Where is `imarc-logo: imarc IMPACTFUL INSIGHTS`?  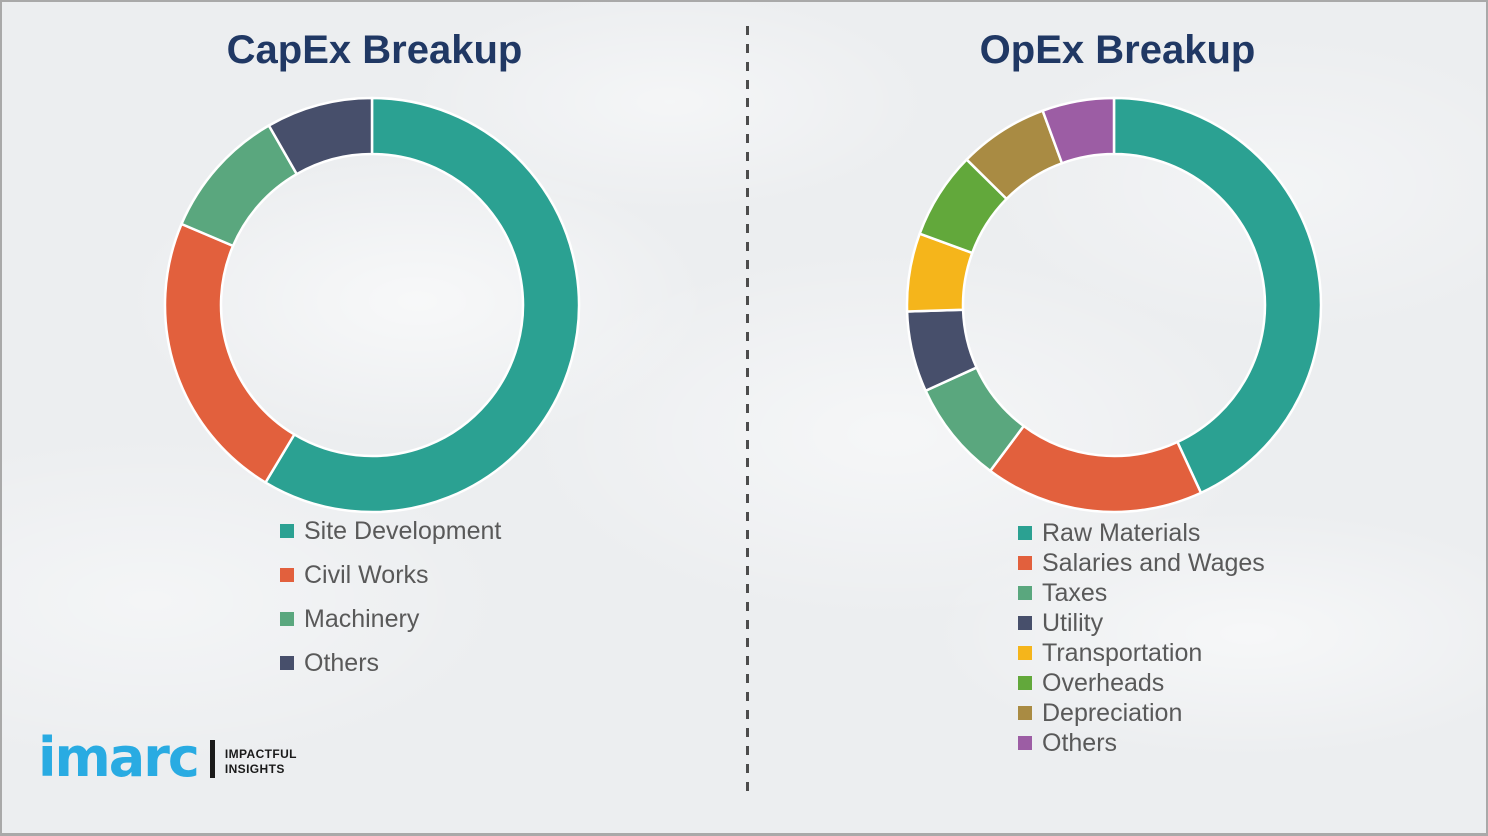
imarc-logo: imarc IMPACTFUL INSIGHTS is located at coordinates (167, 757).